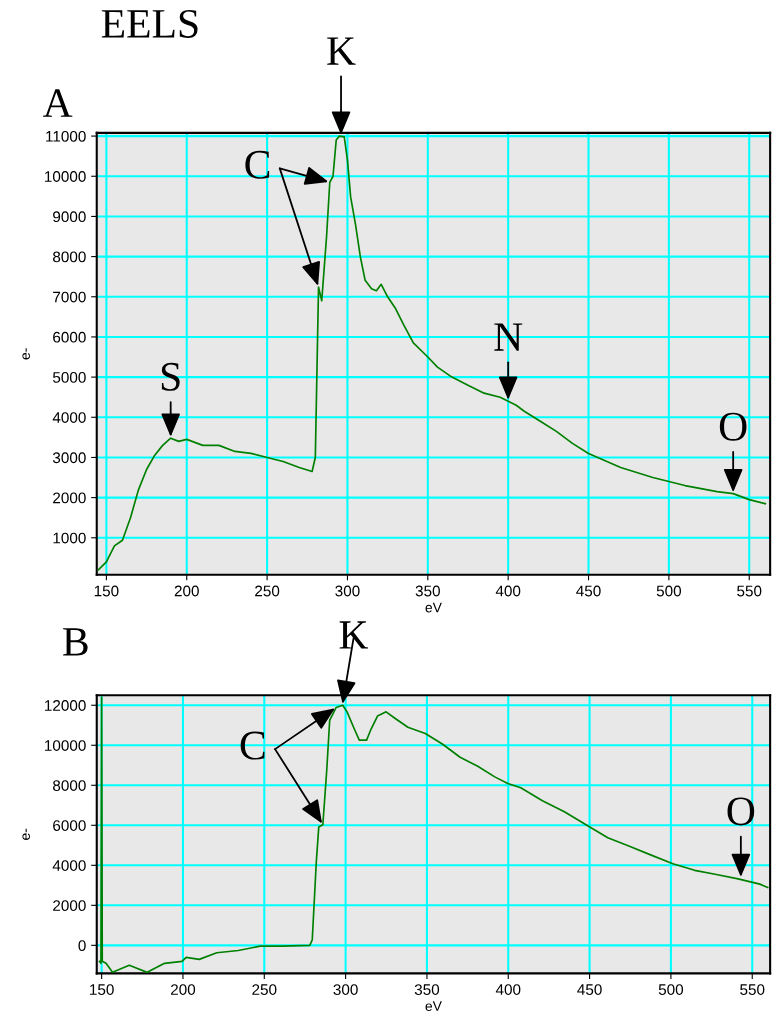 This screenshot has width=774, height=1030. Describe the element at coordinates (69, 377) in the screenshot. I see `y-tick-label: 5000` at that location.